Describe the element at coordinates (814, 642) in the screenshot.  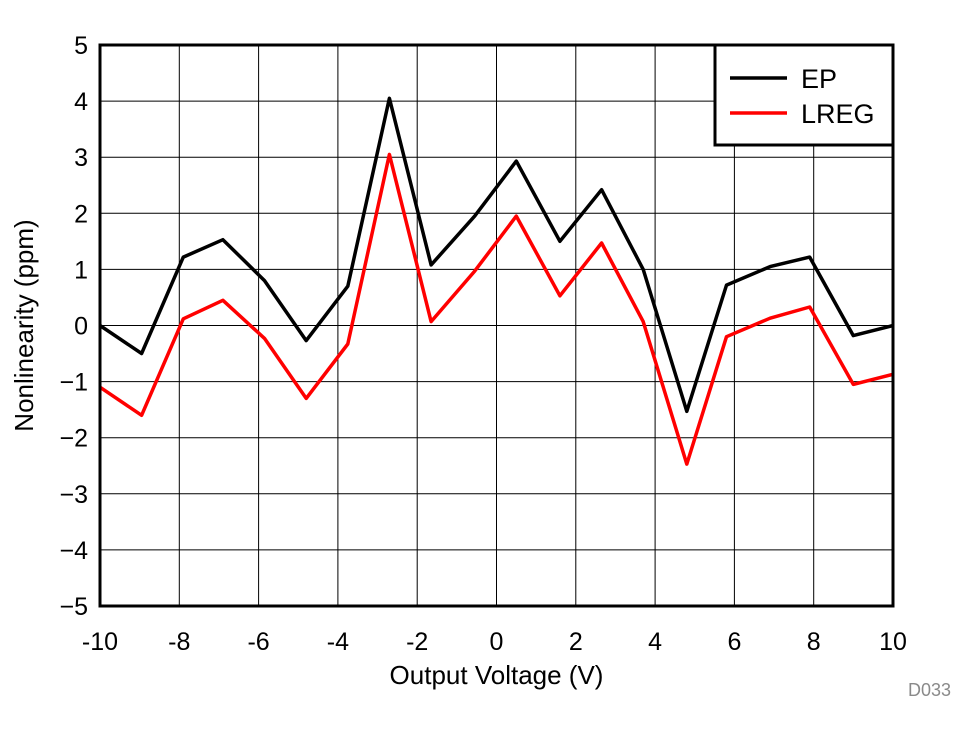
I see `x-tick-label: 8` at that location.